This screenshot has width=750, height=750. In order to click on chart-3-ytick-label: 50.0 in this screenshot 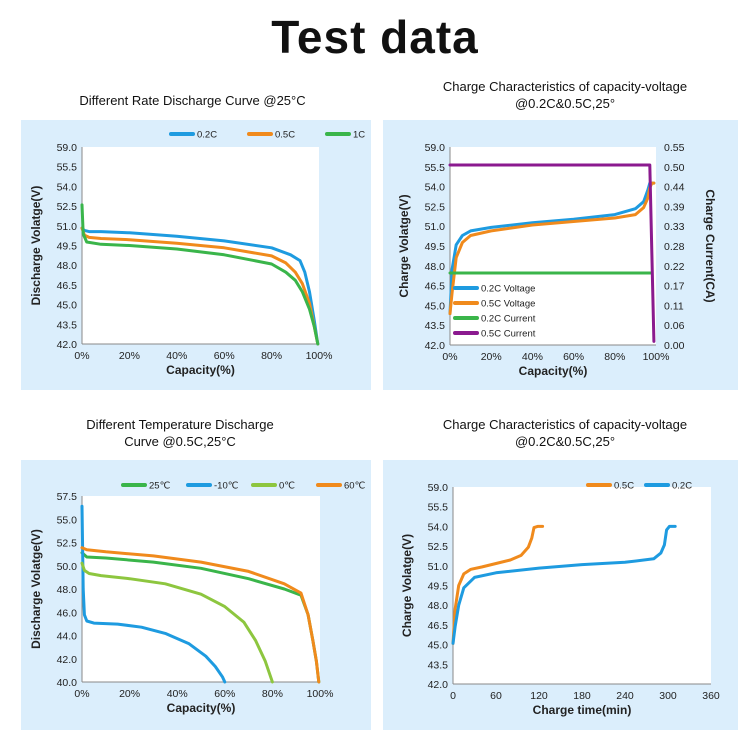, I will do `click(67, 567)`.